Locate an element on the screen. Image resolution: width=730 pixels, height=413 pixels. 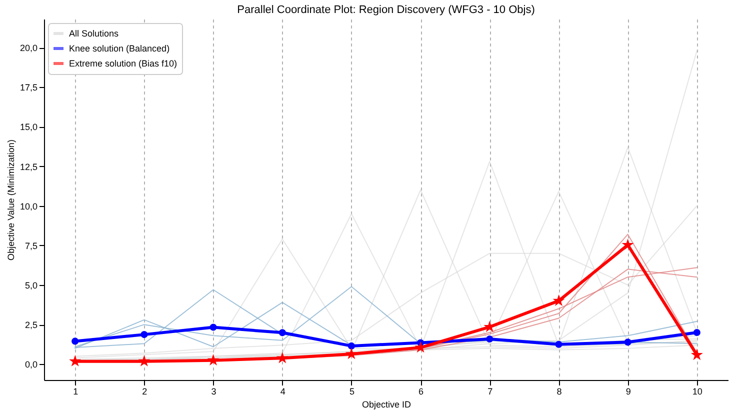
y-tick-label: 7,5 is located at coordinates (31, 245).